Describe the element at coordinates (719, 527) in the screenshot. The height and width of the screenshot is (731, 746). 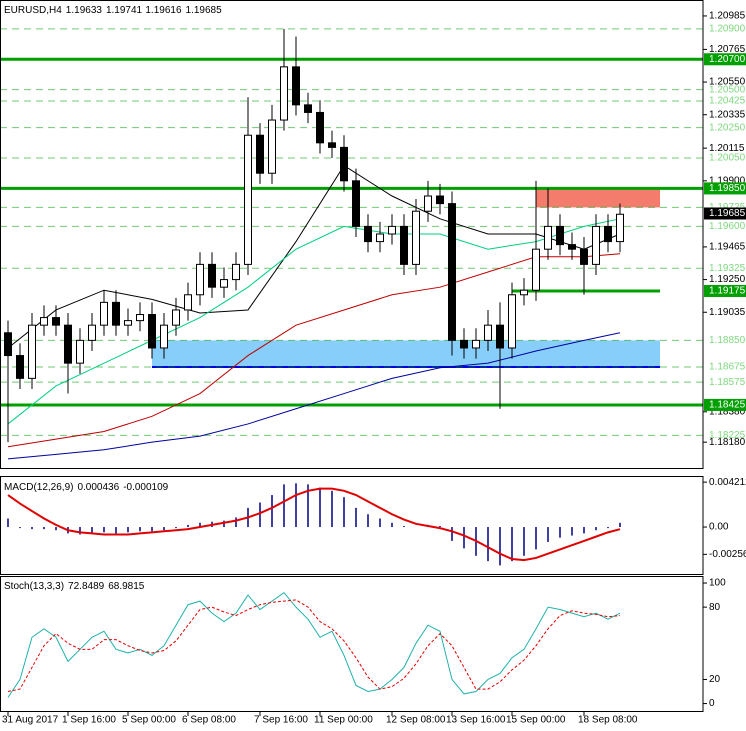
I see `y-tick-label: 0.00` at that location.